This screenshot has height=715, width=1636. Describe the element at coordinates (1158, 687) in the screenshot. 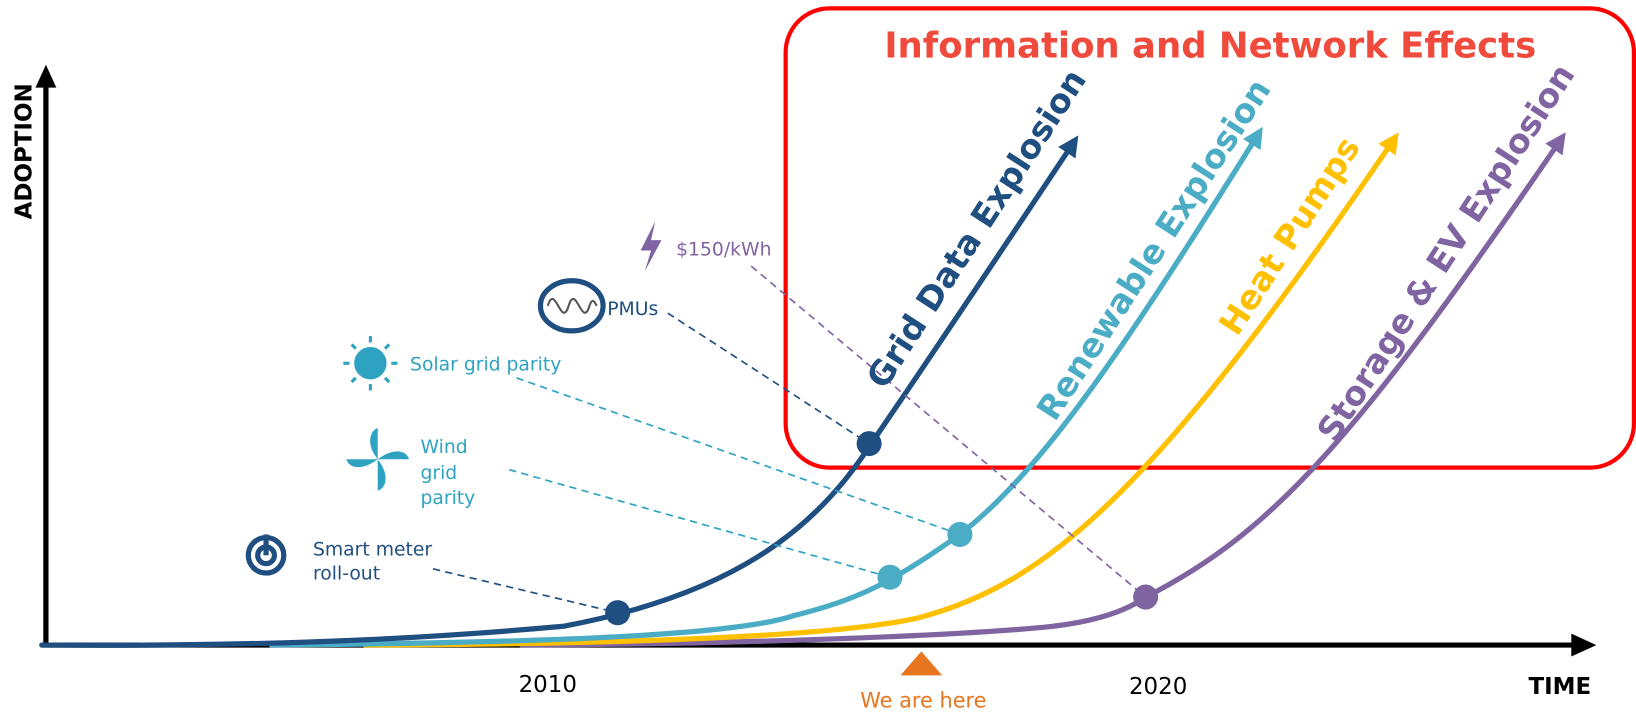

I see `tick-label: 2020` at that location.